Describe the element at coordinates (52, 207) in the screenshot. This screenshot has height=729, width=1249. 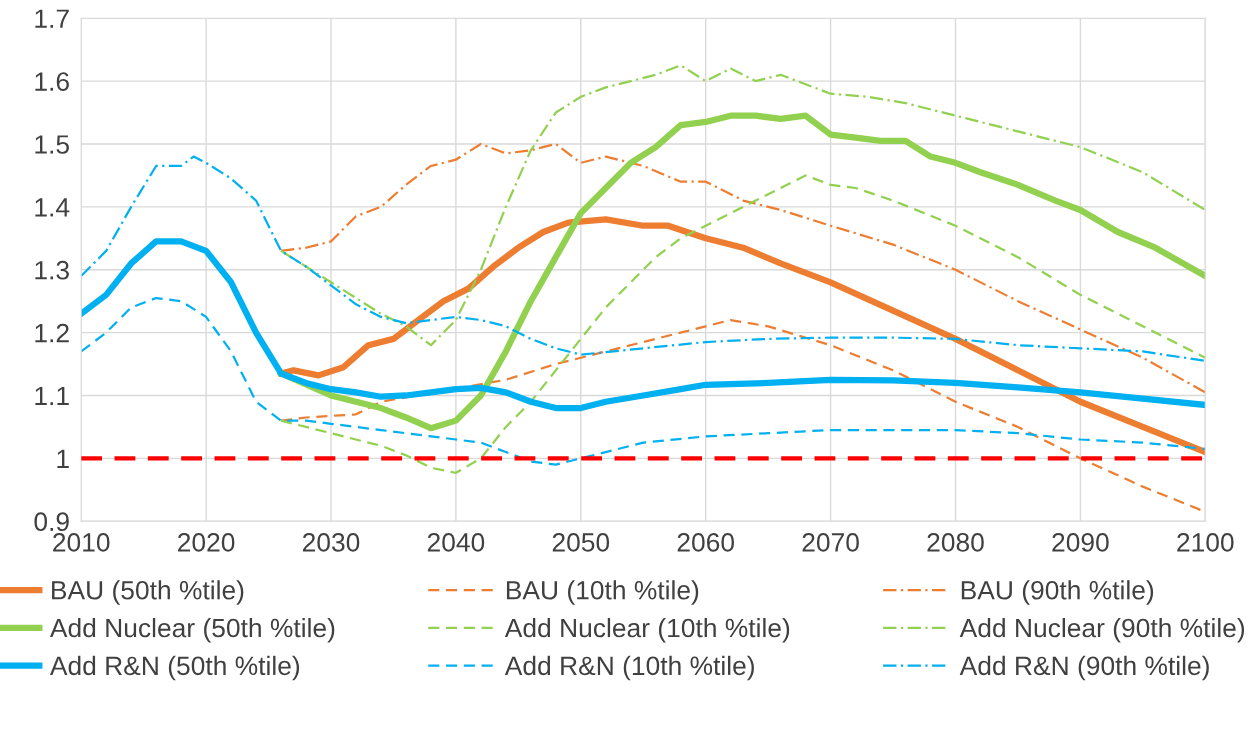
I see `y-tick-label: 1.4` at that location.